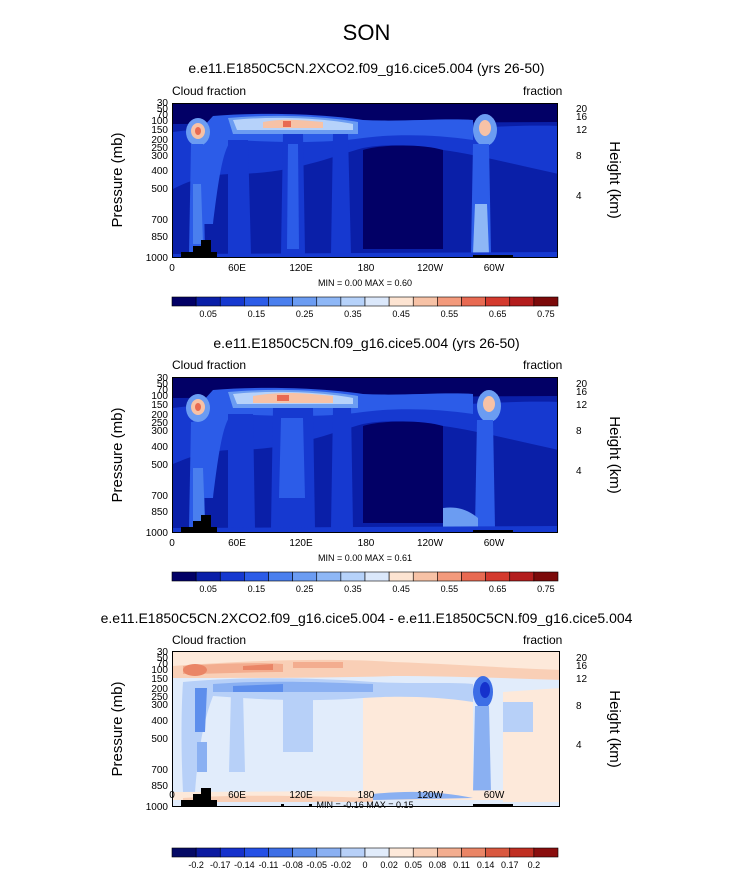  What do you see at coordinates (389, 865) in the screenshot?
I see `colorbar-label: 0.02` at bounding box center [389, 865].